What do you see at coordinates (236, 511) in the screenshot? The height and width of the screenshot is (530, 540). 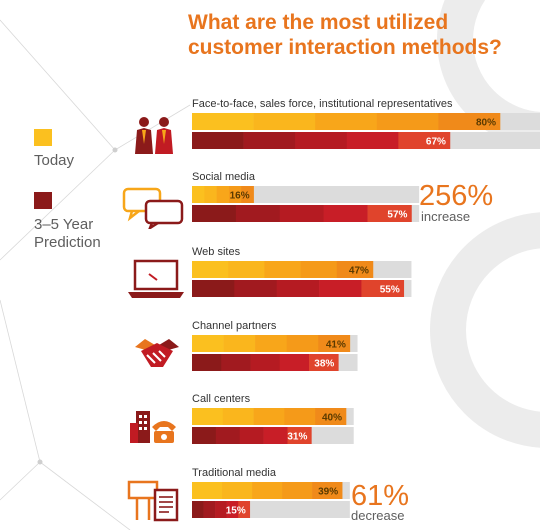 I see `value-label-prediction-5: 15%` at bounding box center [236, 511].